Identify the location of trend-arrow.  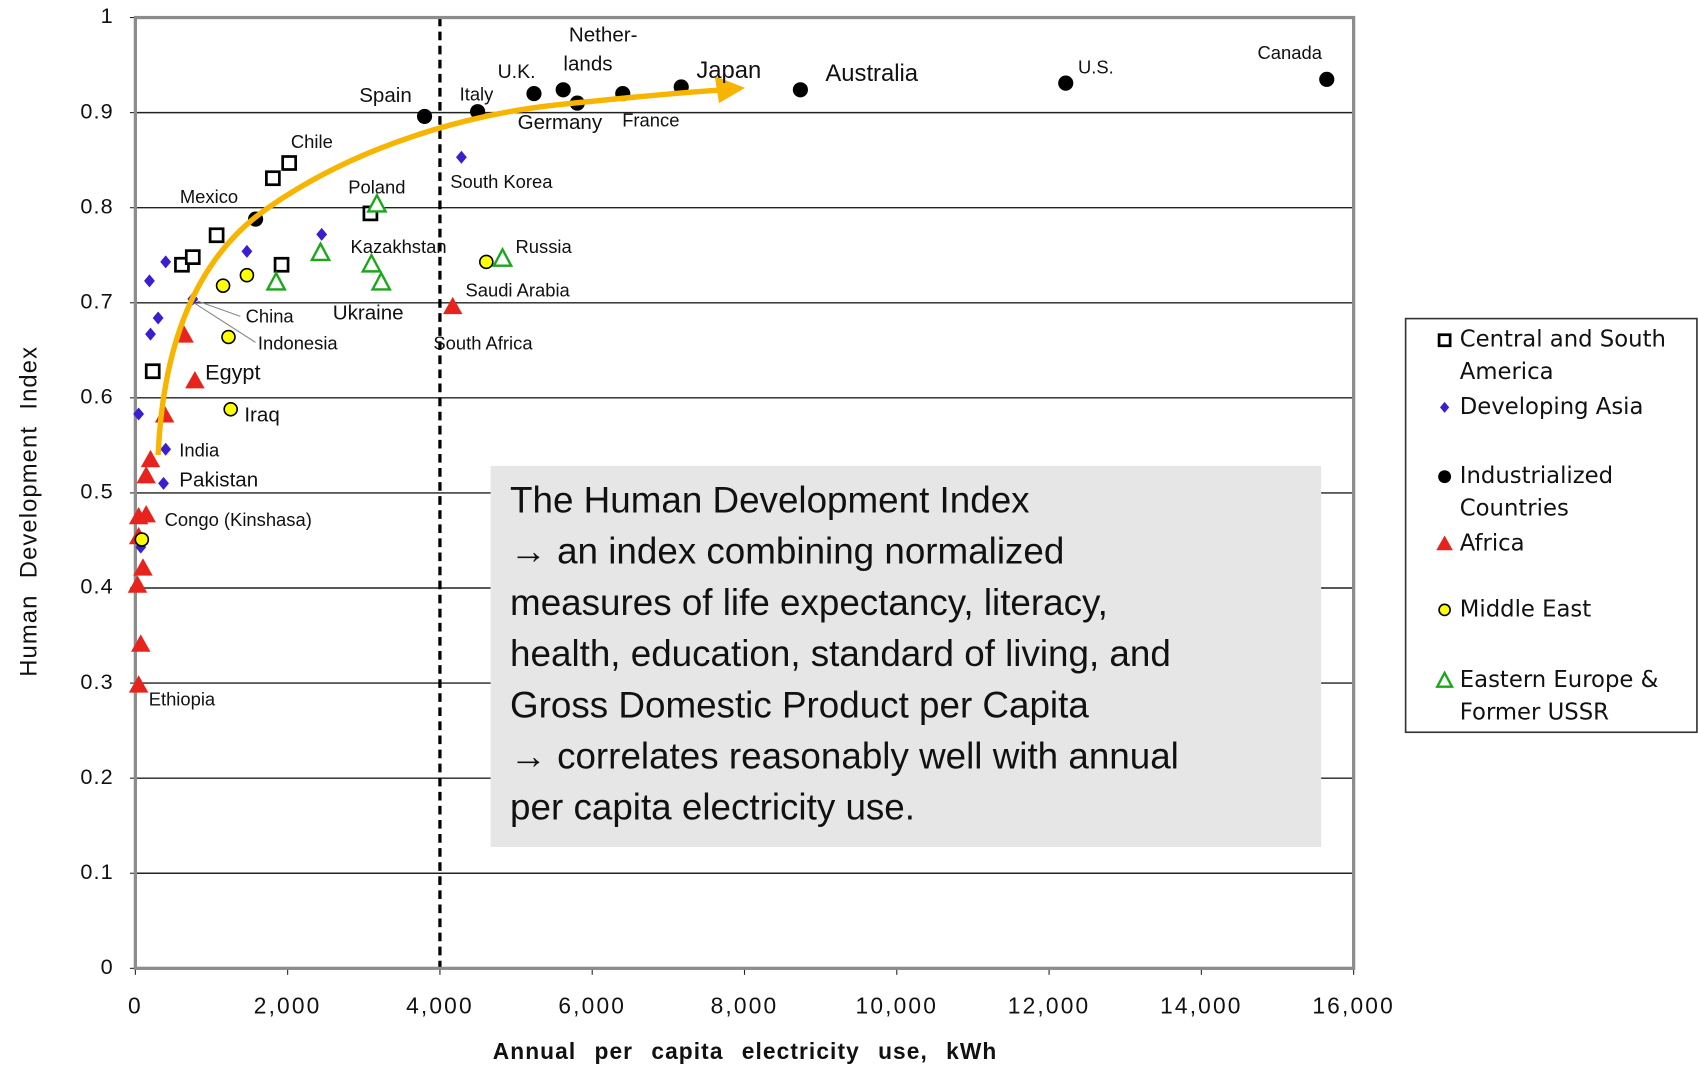
(450, 266).